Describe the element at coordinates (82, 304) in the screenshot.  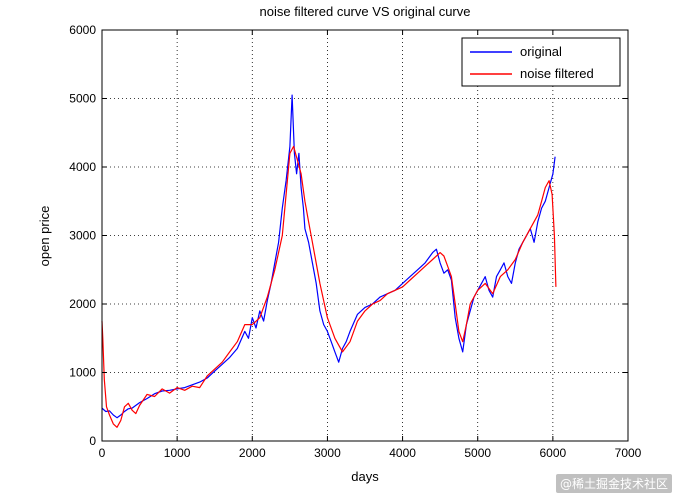
I see `y-tick-label: 2000` at that location.